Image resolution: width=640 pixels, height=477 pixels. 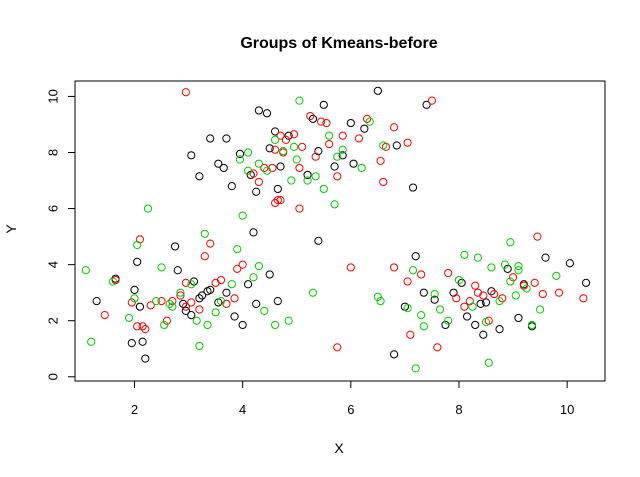 What do you see at coordinates (350, 409) in the screenshot?
I see `x-tick-label: 6` at bounding box center [350, 409].